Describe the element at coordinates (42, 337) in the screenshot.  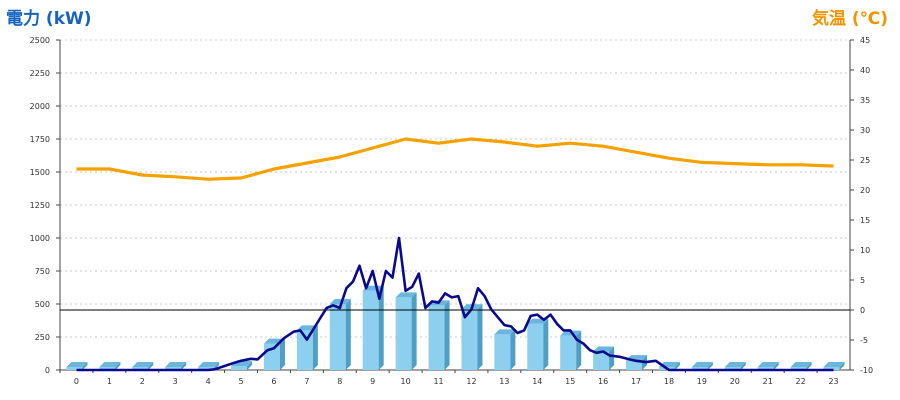
I see `left-tick-label: 250` at that location.